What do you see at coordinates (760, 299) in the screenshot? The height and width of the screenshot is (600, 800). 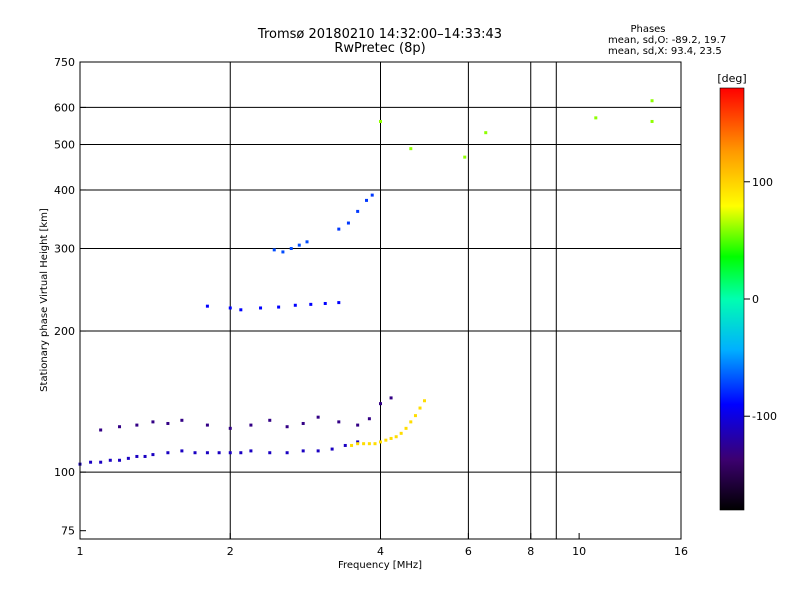 I see `colorbar-ticks: 100 0 -100` at bounding box center [760, 299].